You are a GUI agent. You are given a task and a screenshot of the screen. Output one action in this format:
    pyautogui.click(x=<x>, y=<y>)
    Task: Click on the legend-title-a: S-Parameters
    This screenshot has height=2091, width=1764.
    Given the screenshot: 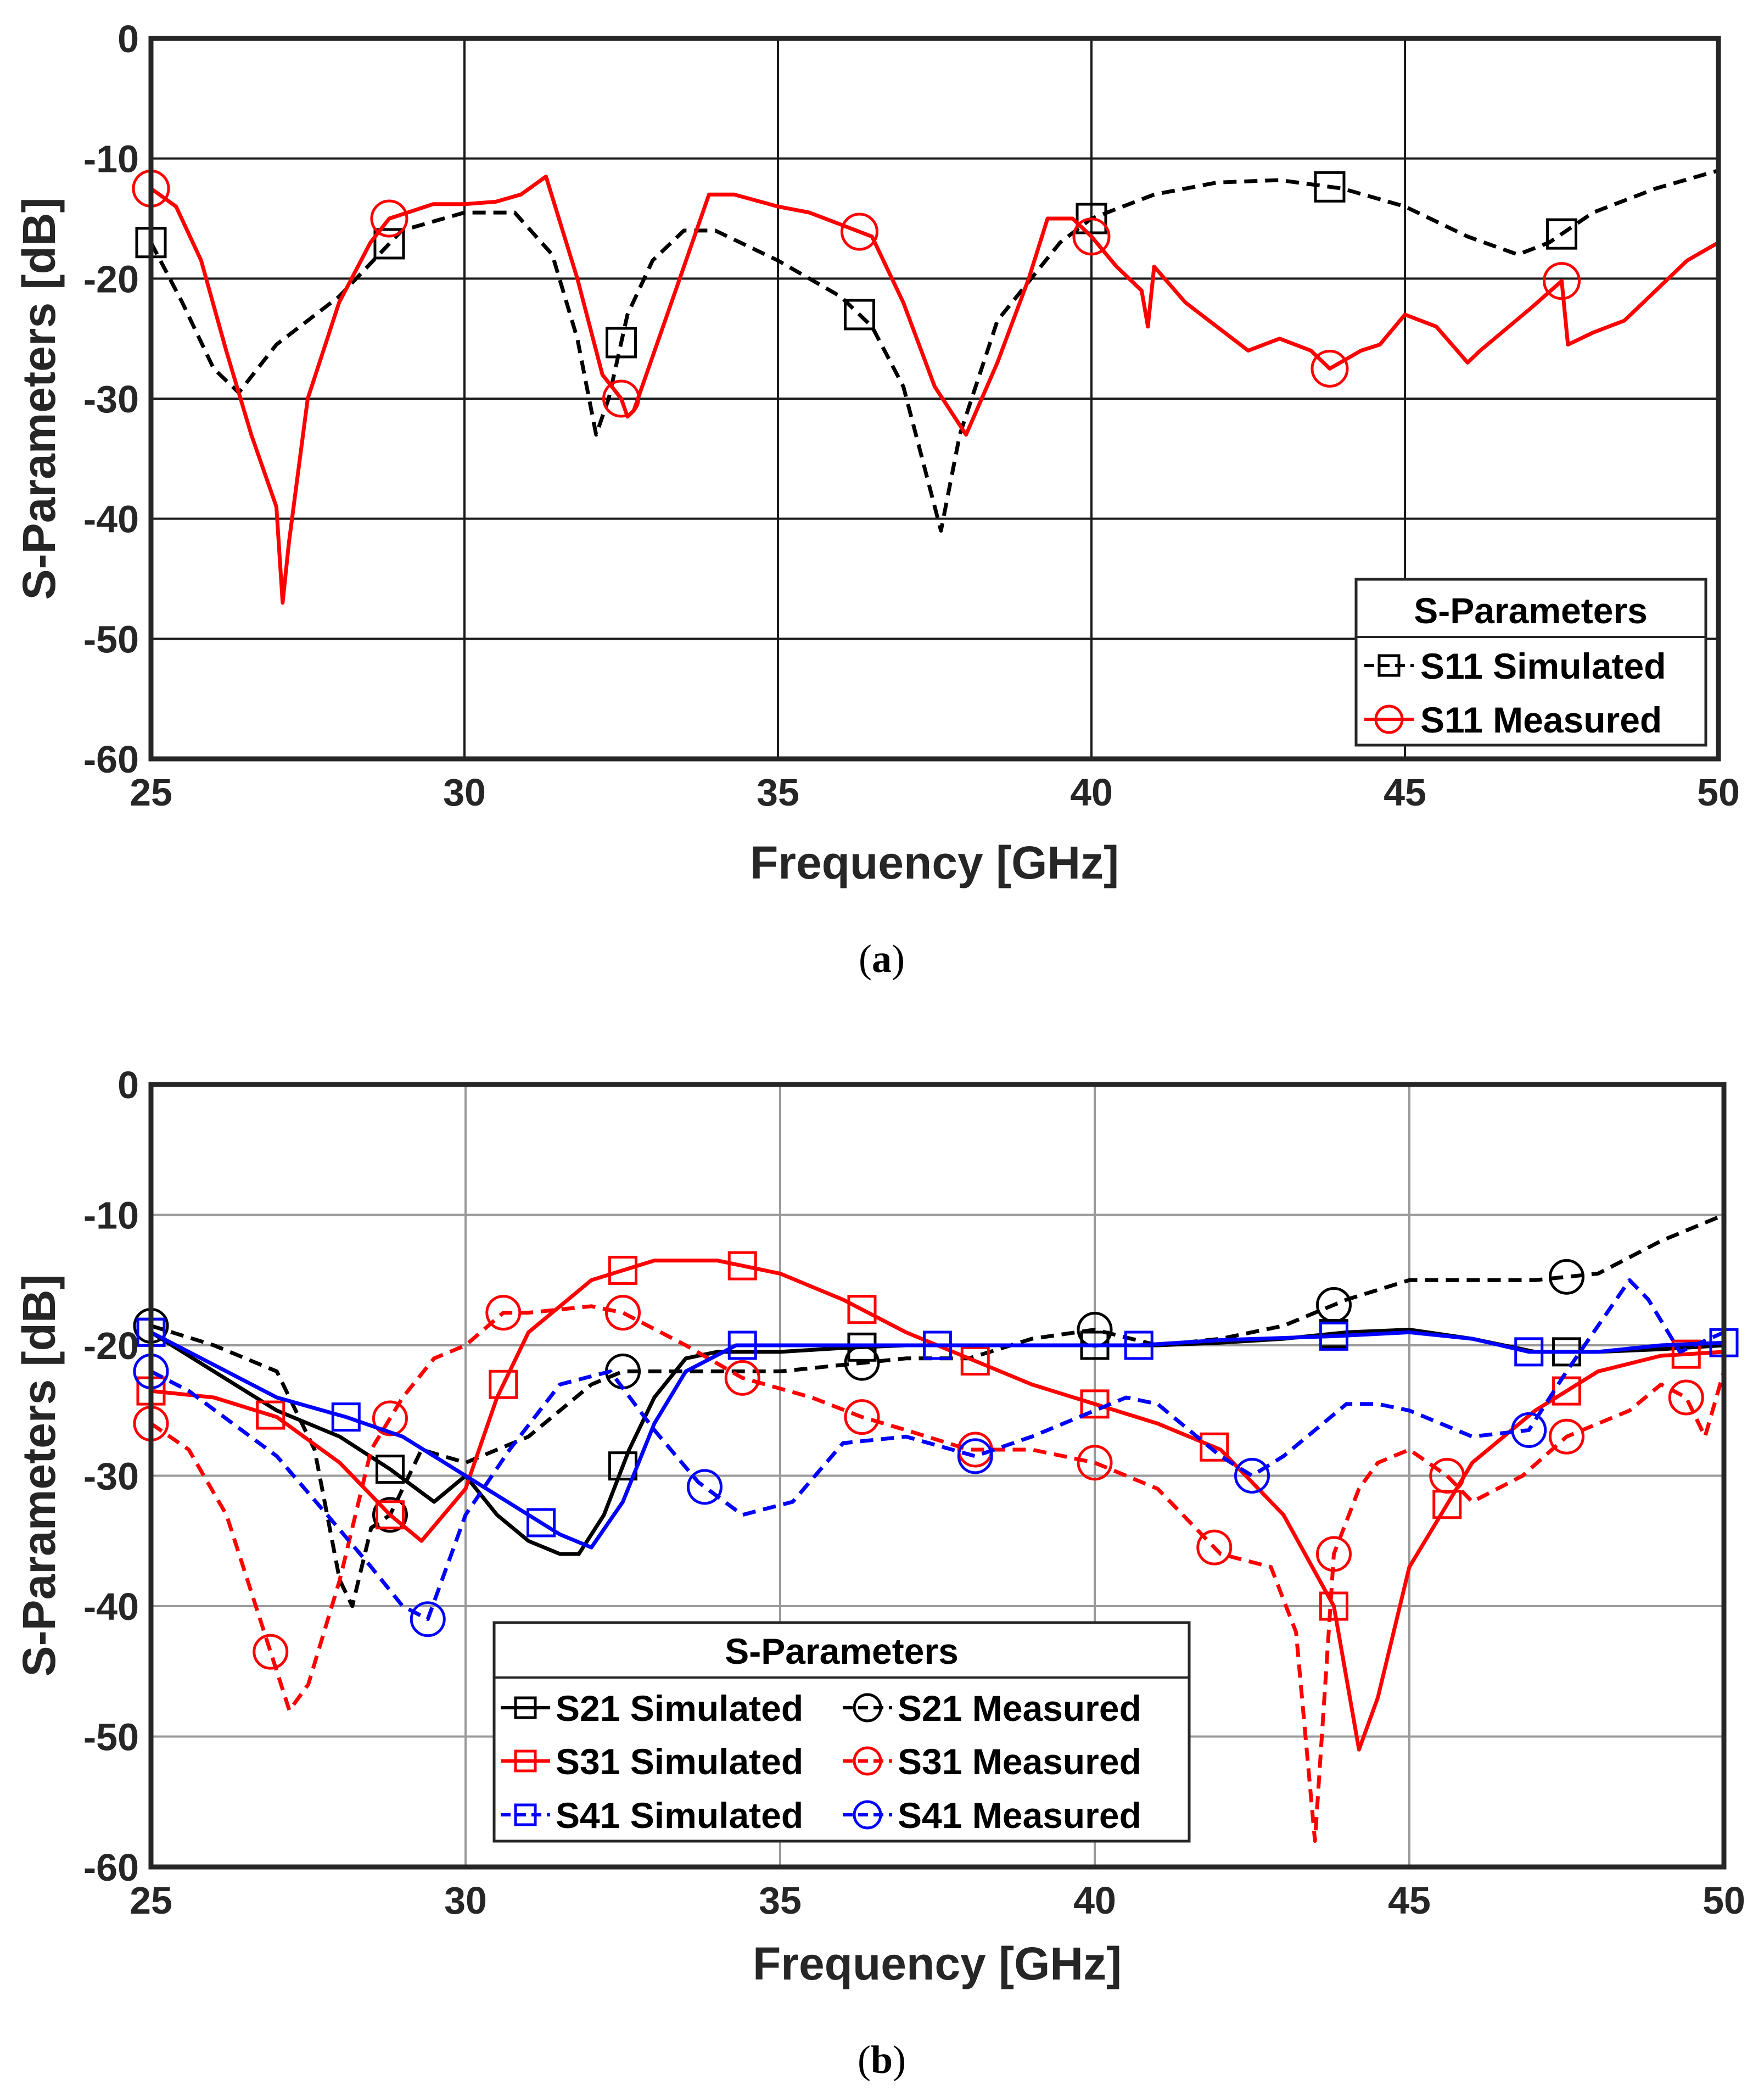 What is the action you would take?
    pyautogui.click(x=1531, y=610)
    